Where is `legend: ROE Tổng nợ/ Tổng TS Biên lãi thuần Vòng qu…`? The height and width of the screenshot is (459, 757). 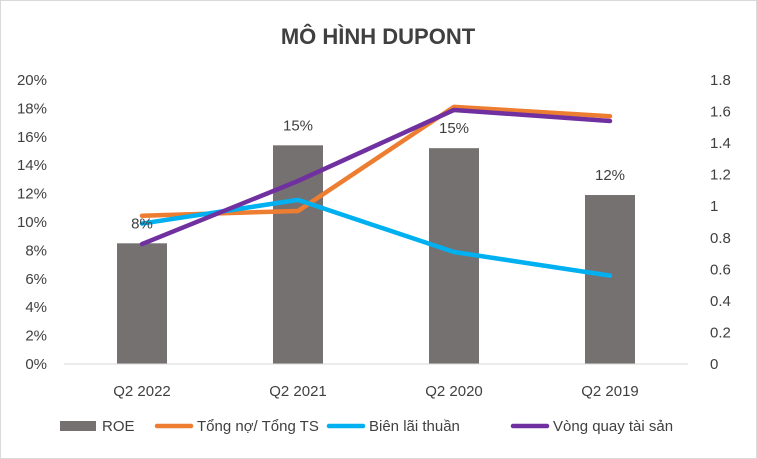
legend: ROE Tổng nợ/ Tổng TS Biên lãi thuần Vòng qu… is located at coordinates (366, 426).